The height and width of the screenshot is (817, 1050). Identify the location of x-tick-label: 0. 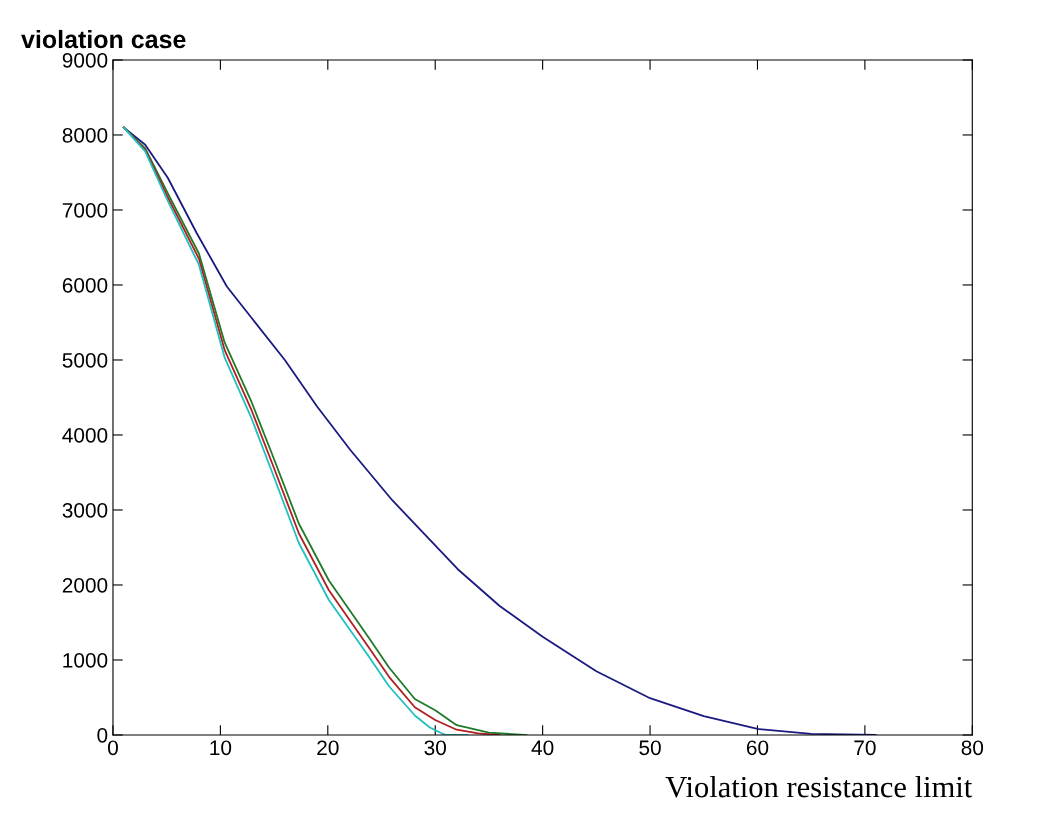
(113, 748).